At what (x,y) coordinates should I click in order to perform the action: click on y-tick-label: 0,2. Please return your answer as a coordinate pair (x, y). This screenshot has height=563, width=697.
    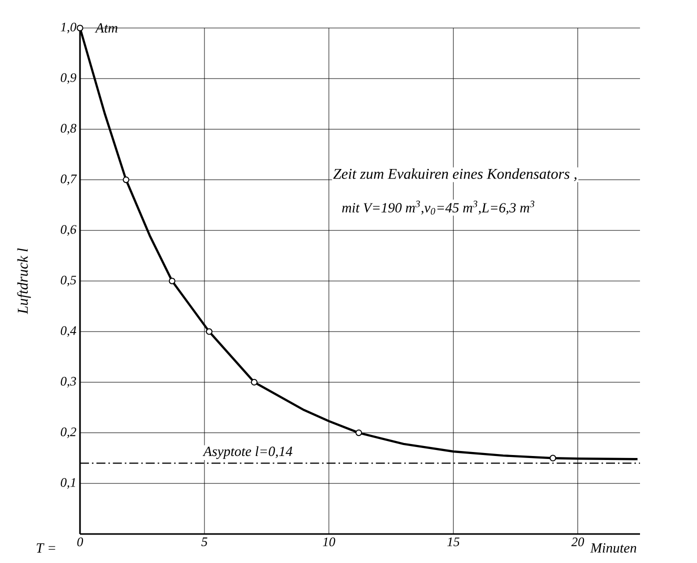
    Looking at the image, I should click on (68, 433).